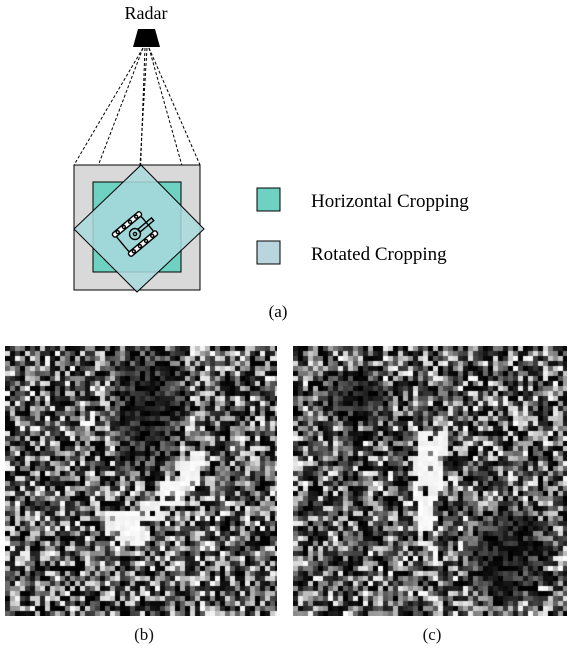 This screenshot has height=652, width=573. Describe the element at coordinates (278, 311) in the screenshot. I see `panel-label-a: (a)` at that location.